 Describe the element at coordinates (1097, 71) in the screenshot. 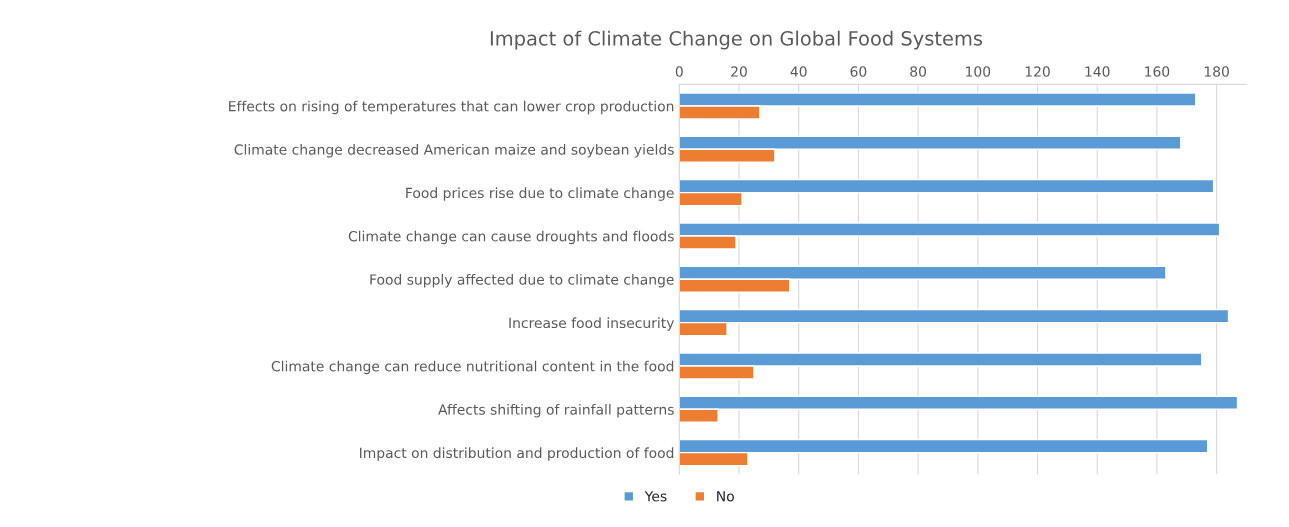

I see `x-tick-label: 140` at that location.